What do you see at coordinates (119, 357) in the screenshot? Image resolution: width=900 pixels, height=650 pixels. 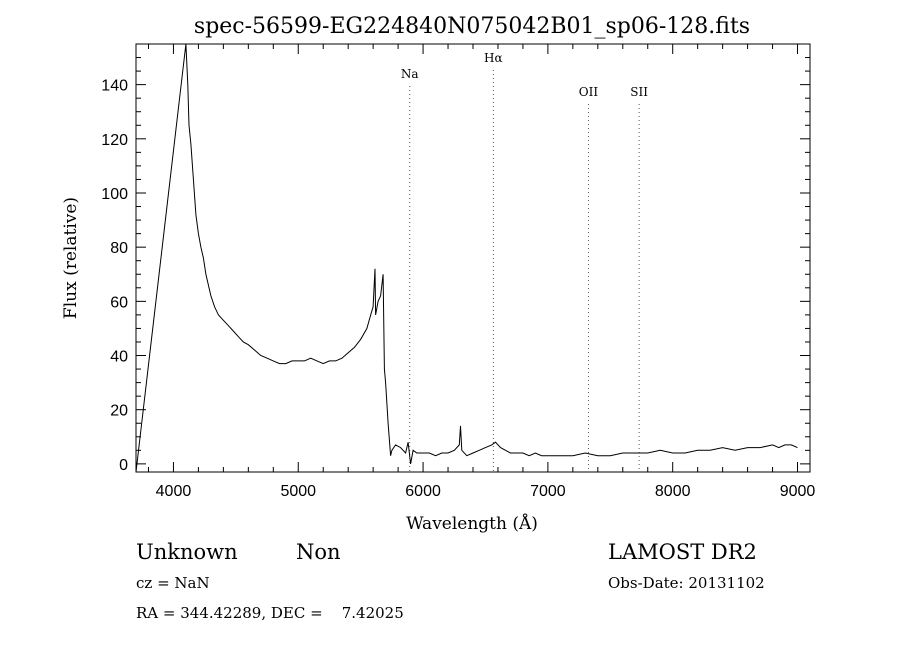 I see `y-tick-label: 40` at bounding box center [119, 357].